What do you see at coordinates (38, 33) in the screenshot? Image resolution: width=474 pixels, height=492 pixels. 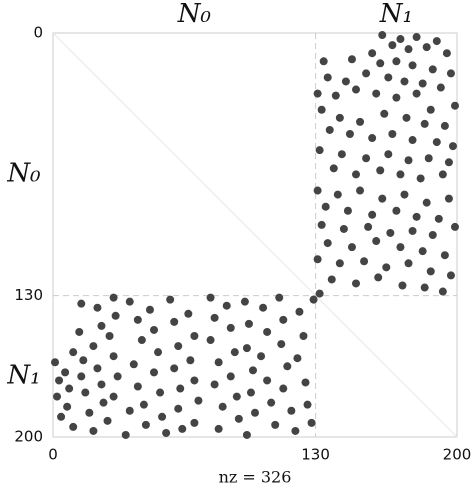 I see `y-tick-label: 0` at bounding box center [38, 33].